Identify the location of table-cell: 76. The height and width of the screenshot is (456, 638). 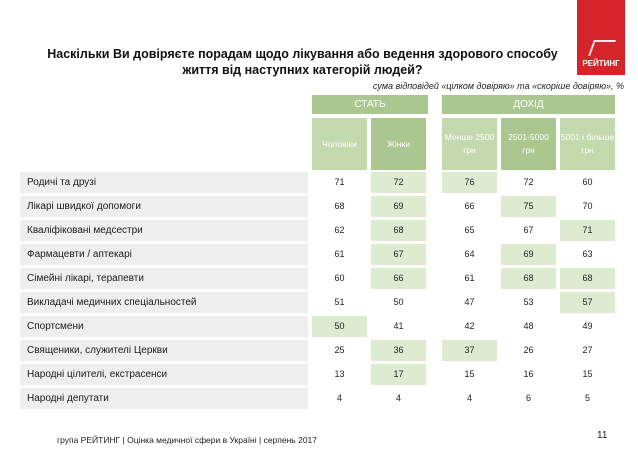
(469, 182).